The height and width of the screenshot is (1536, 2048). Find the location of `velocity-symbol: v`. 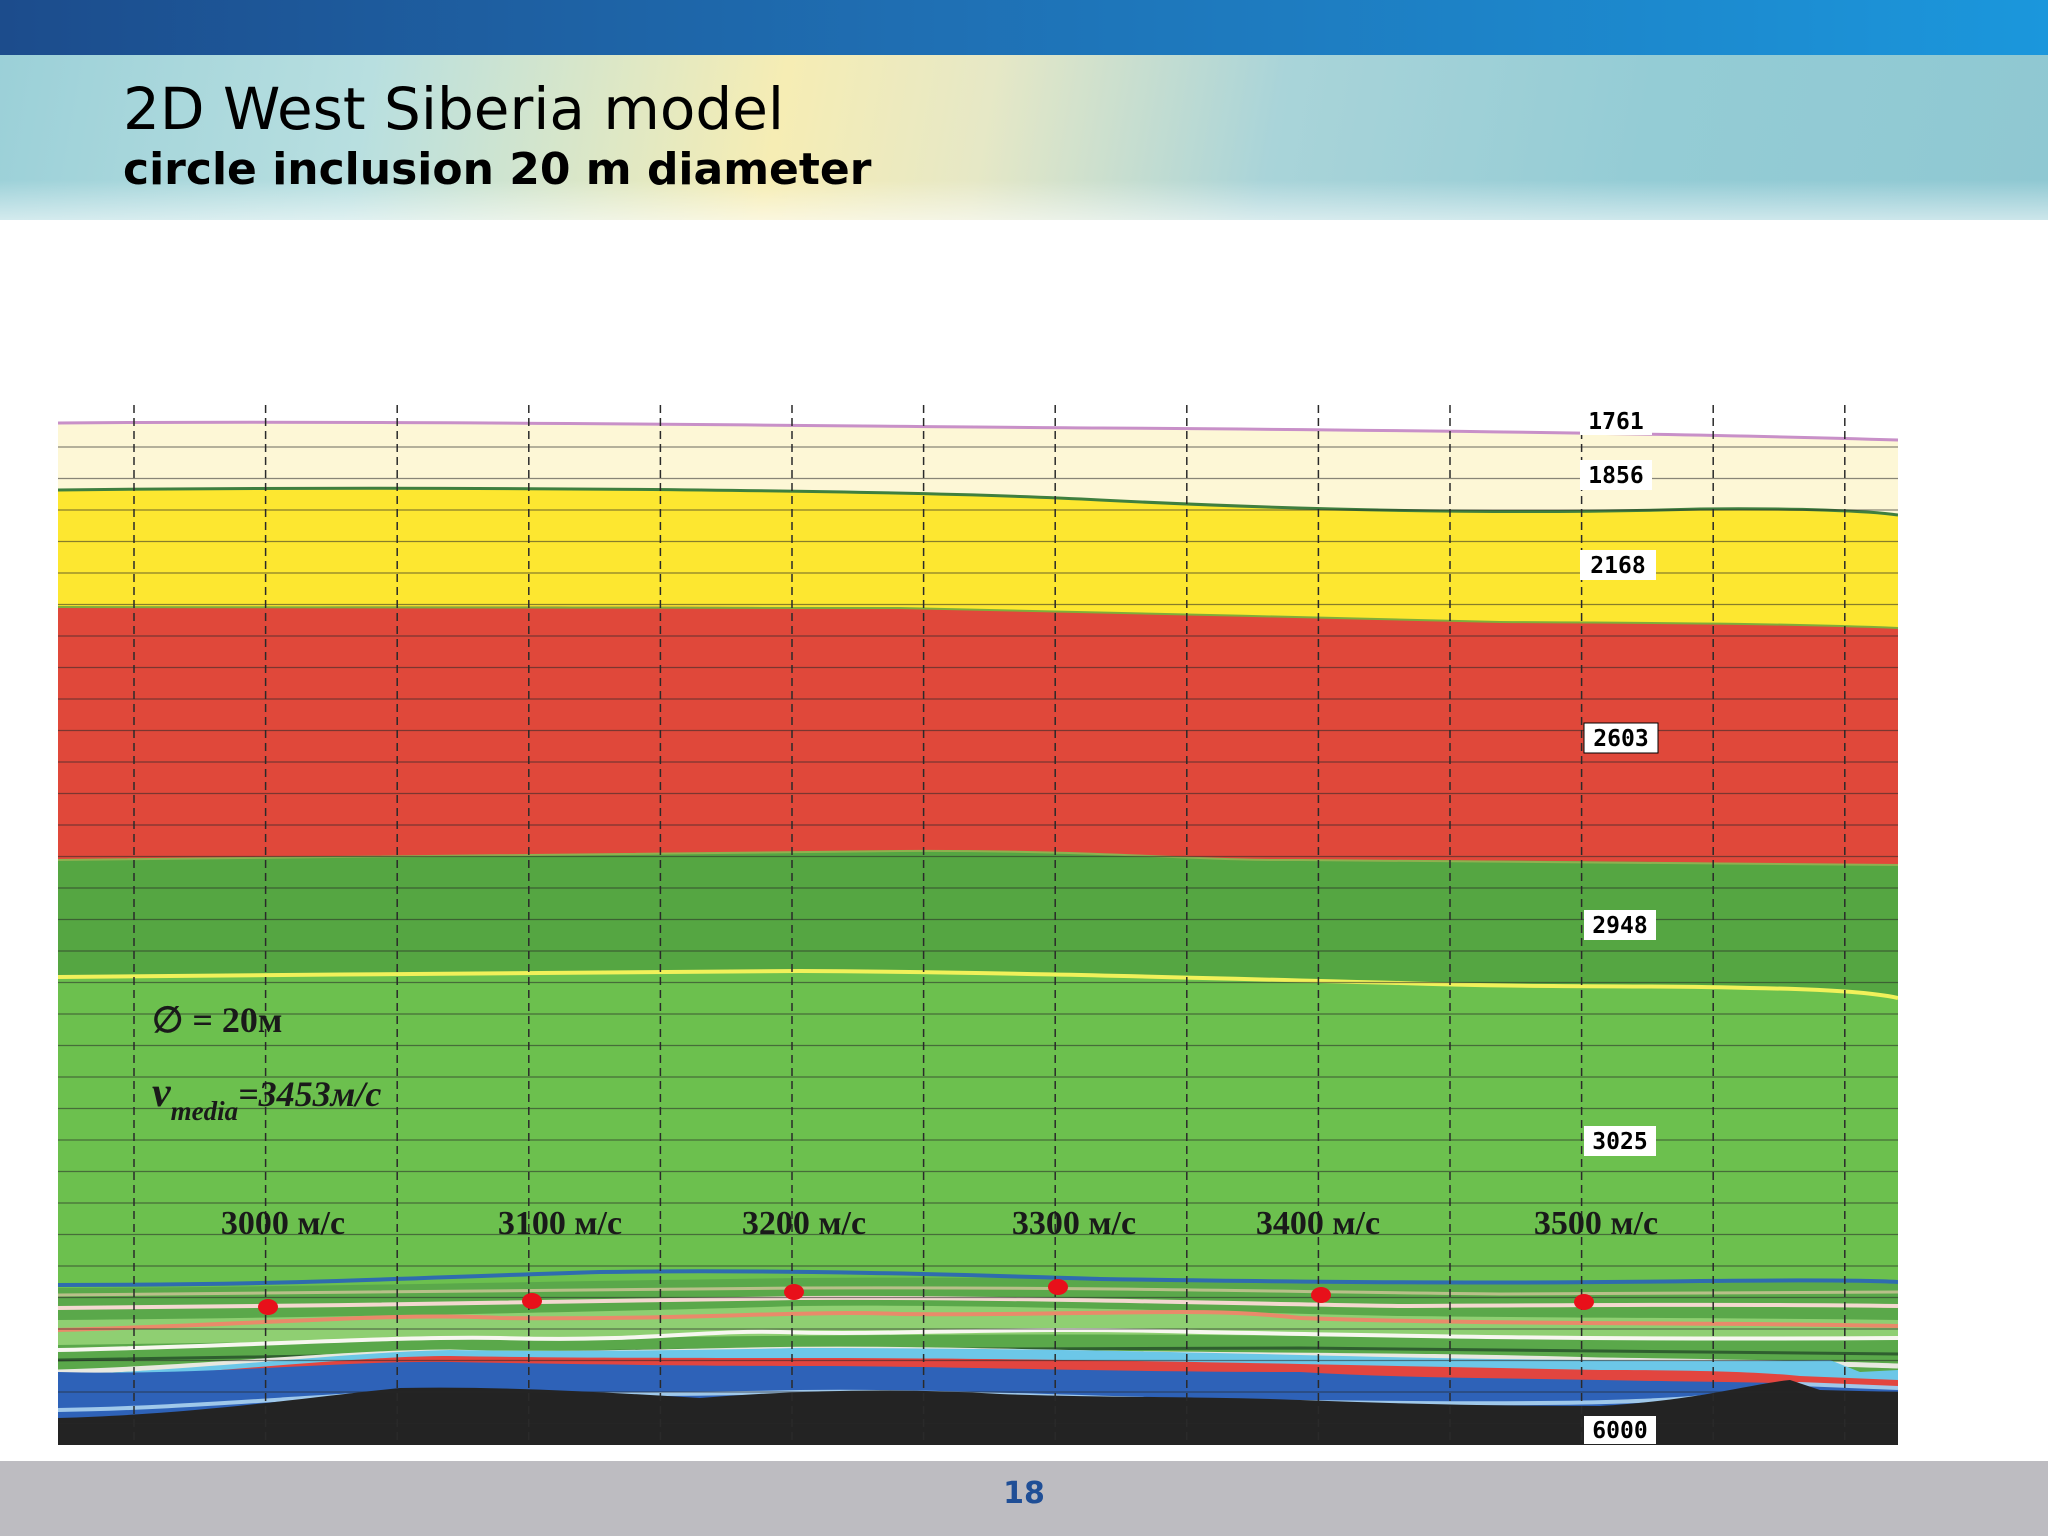

velocity-symbol: v is located at coordinates (162, 1093).